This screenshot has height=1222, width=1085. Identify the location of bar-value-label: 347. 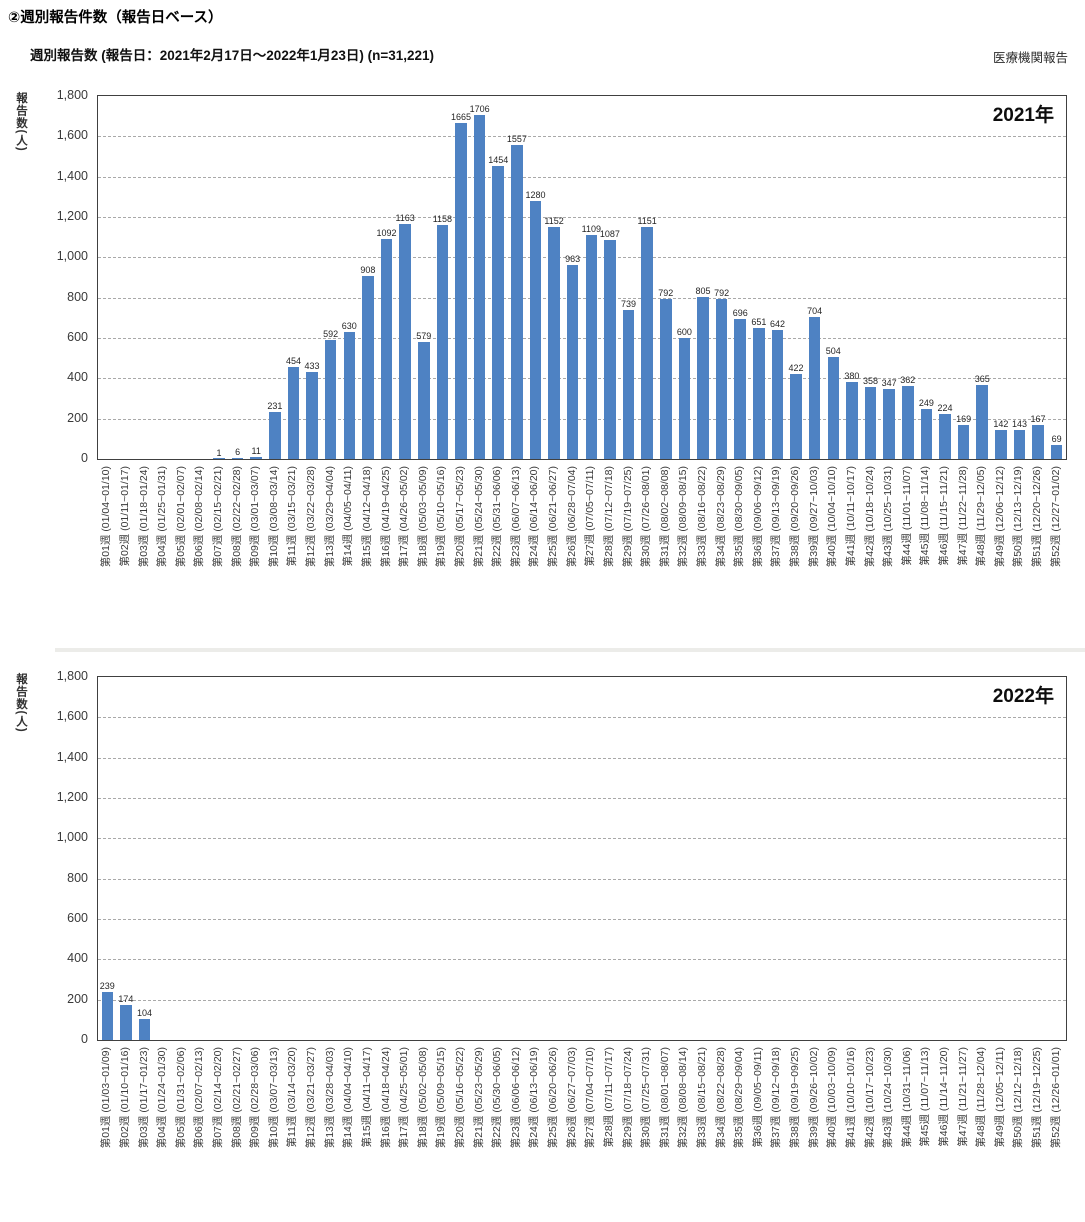
(889, 383).